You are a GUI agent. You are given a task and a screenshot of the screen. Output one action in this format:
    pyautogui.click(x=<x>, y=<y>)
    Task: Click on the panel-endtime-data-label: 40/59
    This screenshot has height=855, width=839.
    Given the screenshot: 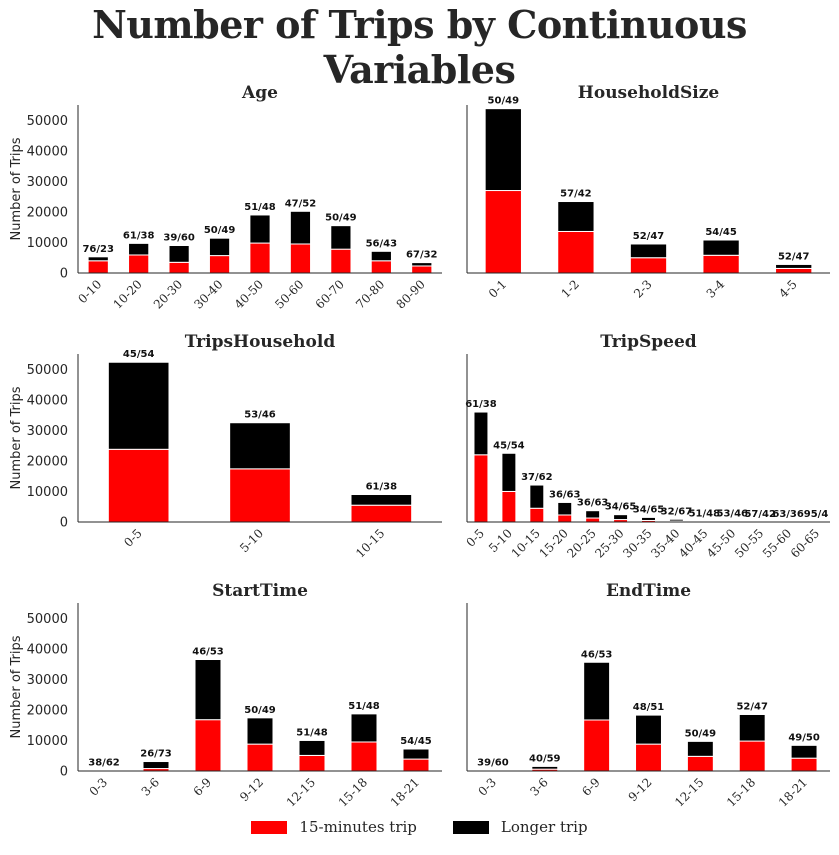 What is the action you would take?
    pyautogui.click(x=545, y=758)
    